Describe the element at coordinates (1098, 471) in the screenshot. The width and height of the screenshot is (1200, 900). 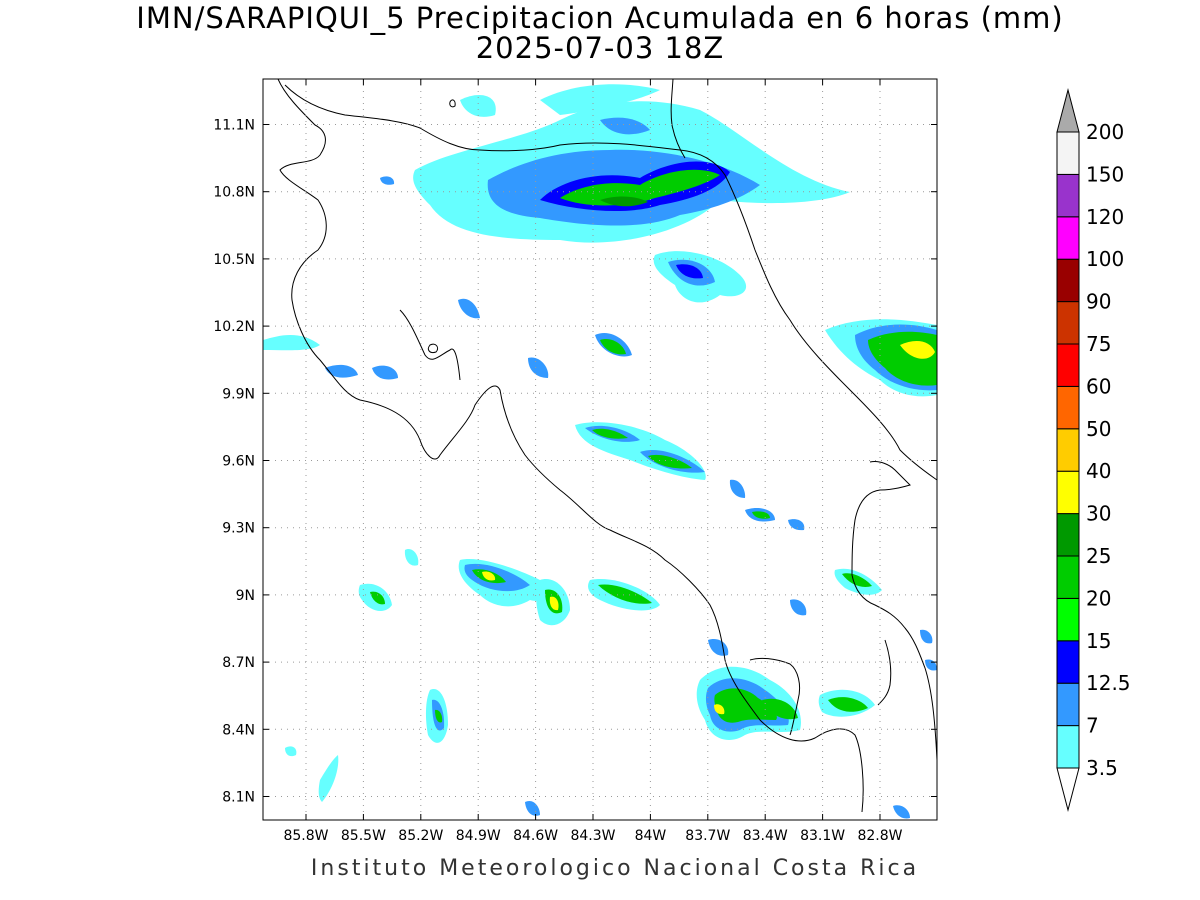
I see `colorbar-label: 40` at that location.